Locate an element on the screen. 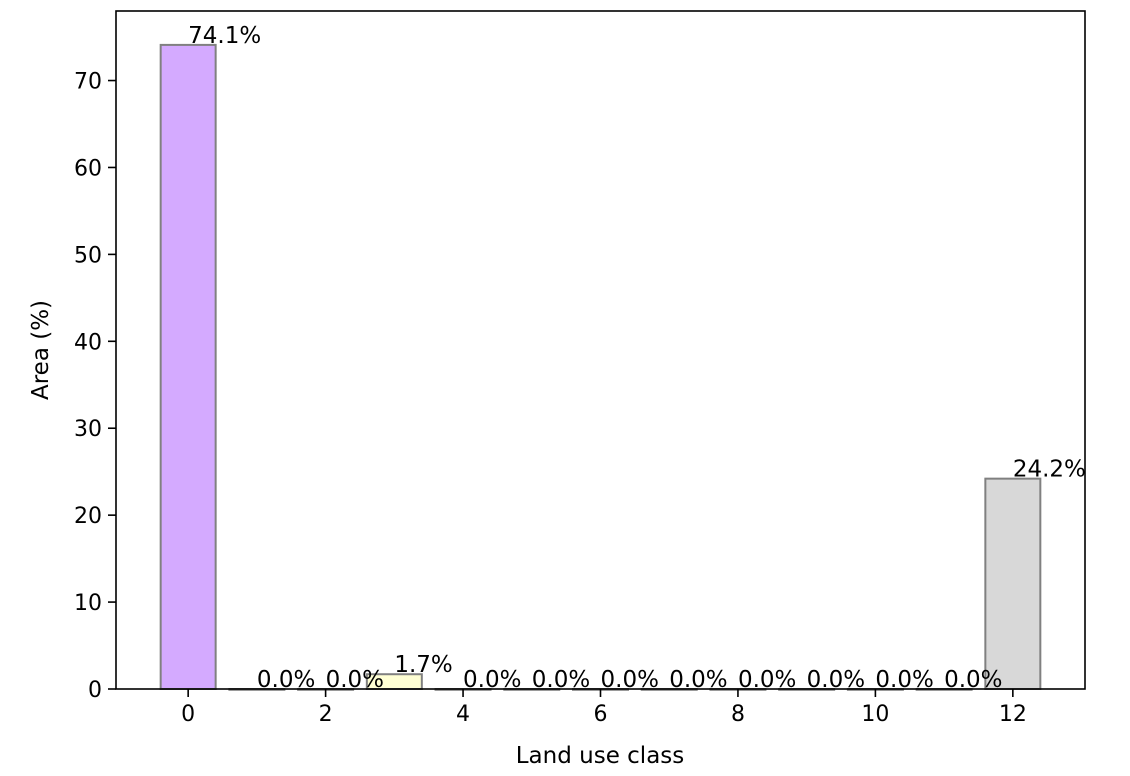 This screenshot has height=776, width=1130. y-tick-label: 10 is located at coordinates (88, 603).